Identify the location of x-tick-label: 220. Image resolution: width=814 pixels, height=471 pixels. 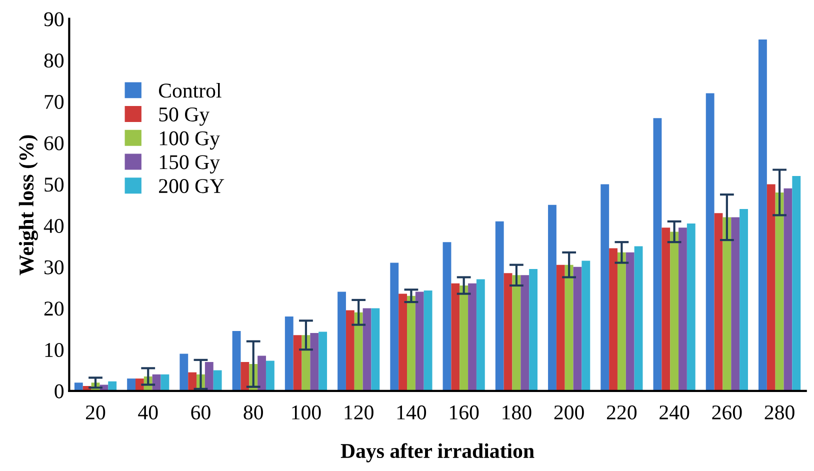
(621, 412).